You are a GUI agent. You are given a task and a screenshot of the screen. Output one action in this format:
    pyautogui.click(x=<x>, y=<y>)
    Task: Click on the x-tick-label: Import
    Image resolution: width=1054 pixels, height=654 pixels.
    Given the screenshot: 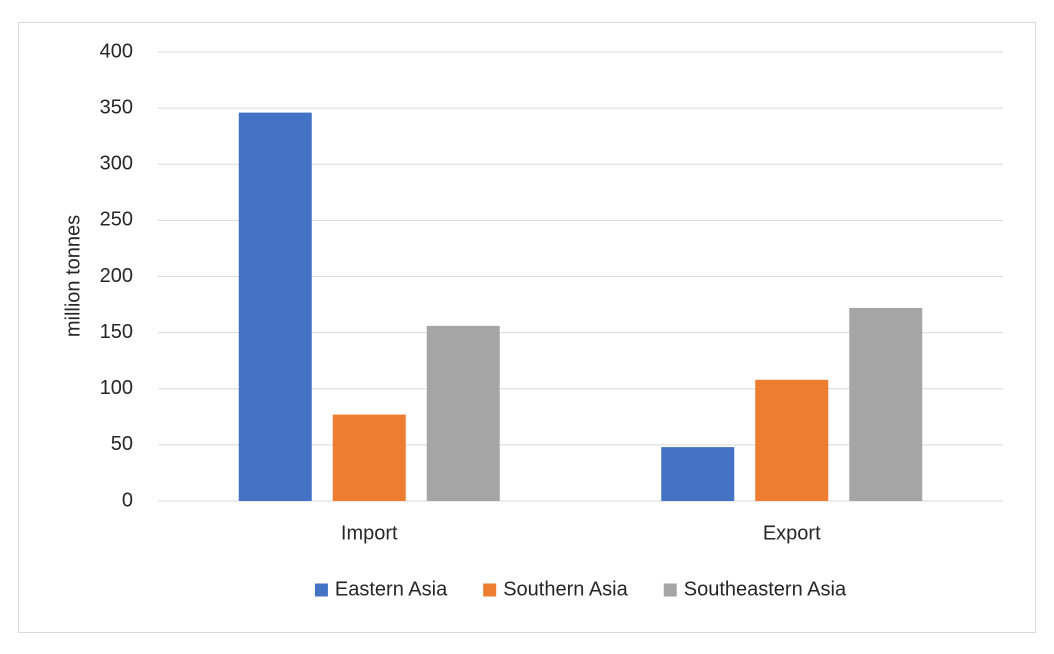 What is the action you would take?
    pyautogui.click(x=369, y=533)
    